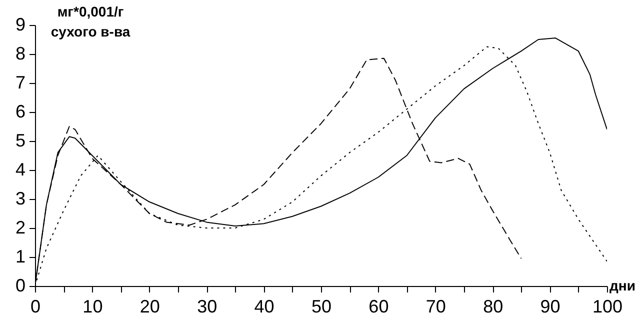 The image size is (644, 329). Describe the element at coordinates (20, 256) in the screenshot. I see `y-tick-label: 1` at that location.